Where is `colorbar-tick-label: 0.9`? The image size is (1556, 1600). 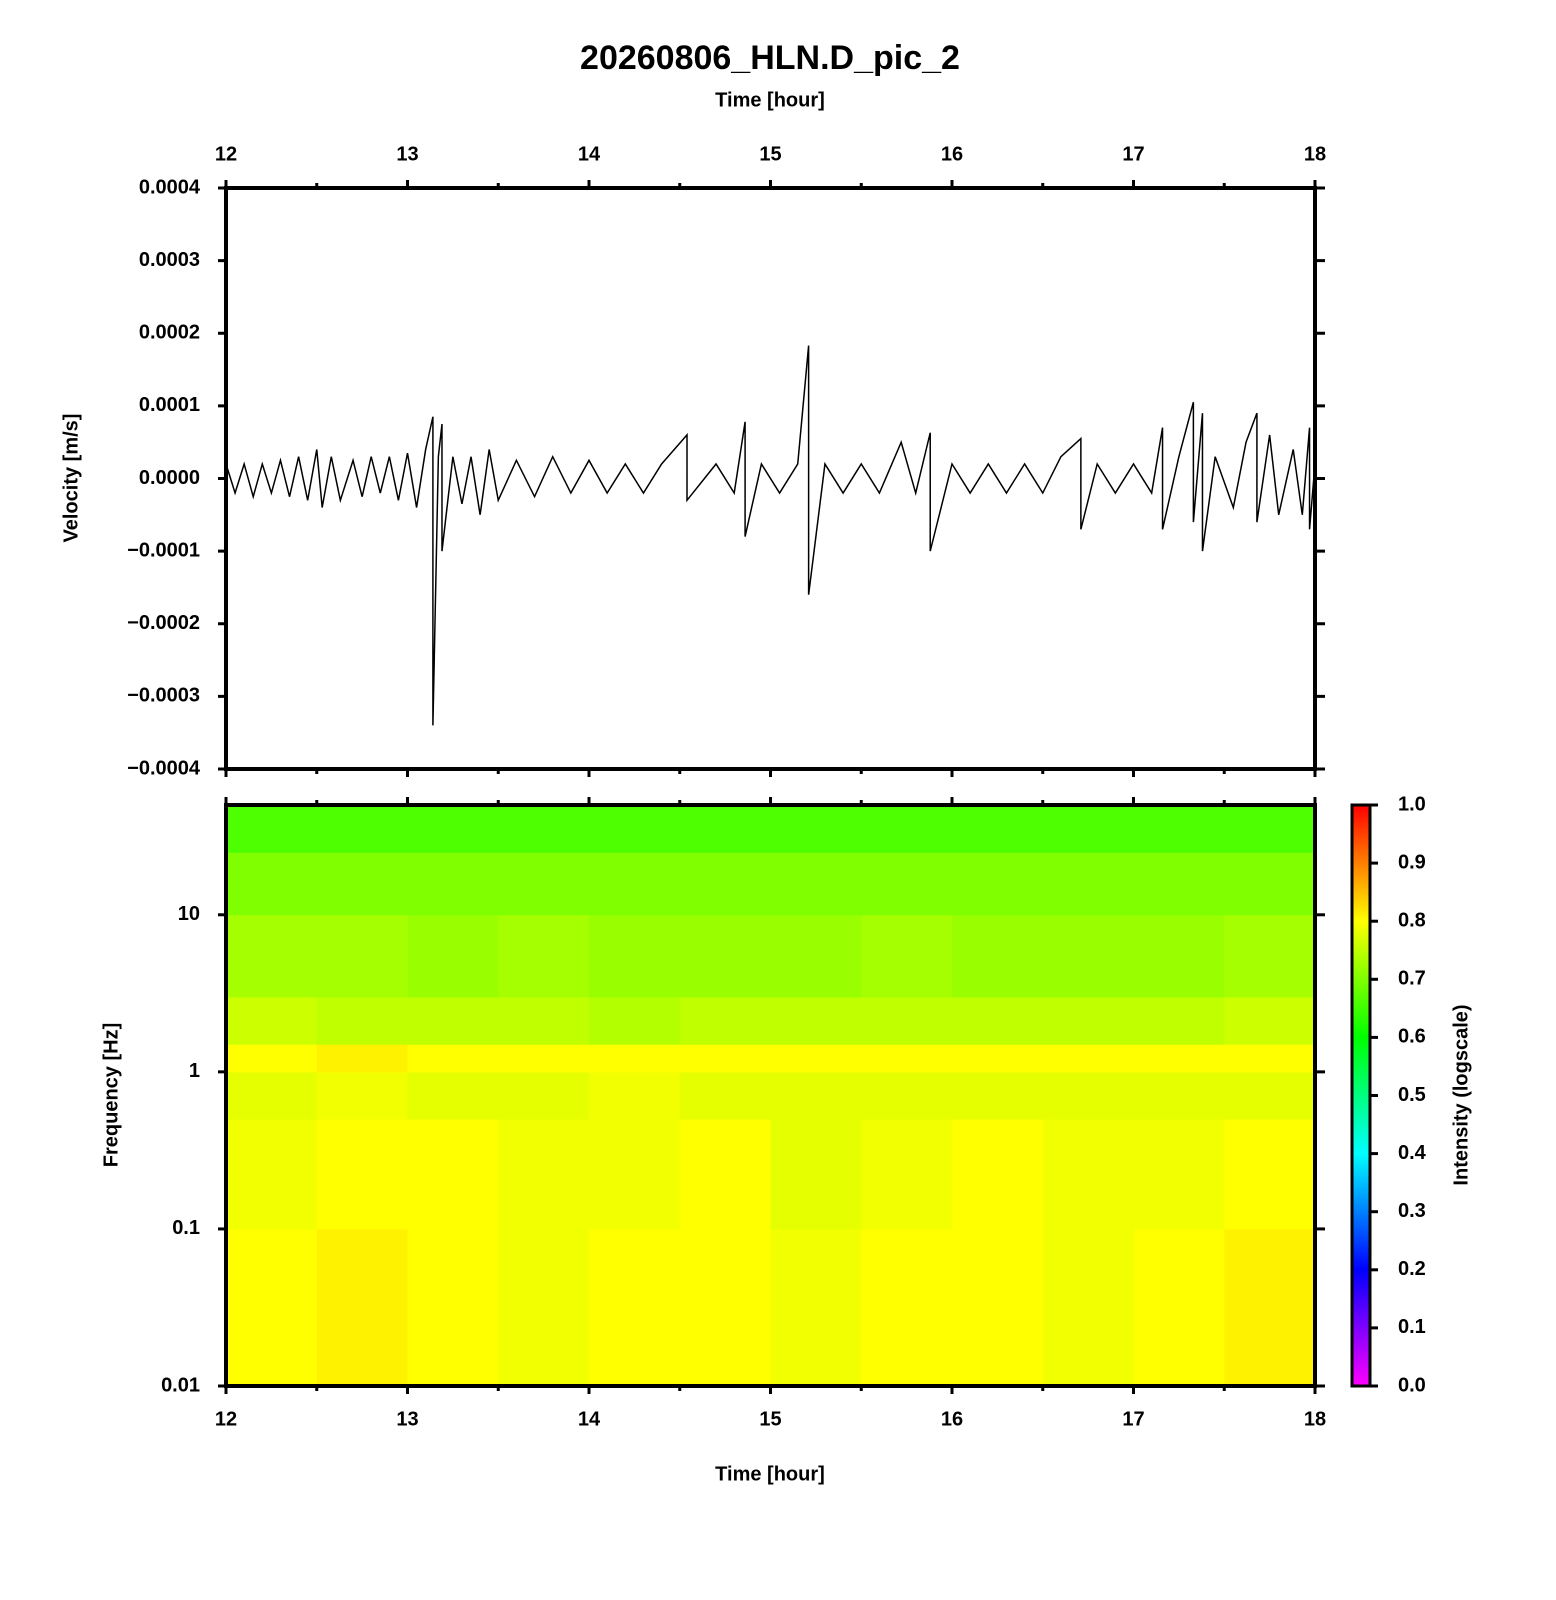 colorbar-tick-label: 0.9 is located at coordinates (1412, 862).